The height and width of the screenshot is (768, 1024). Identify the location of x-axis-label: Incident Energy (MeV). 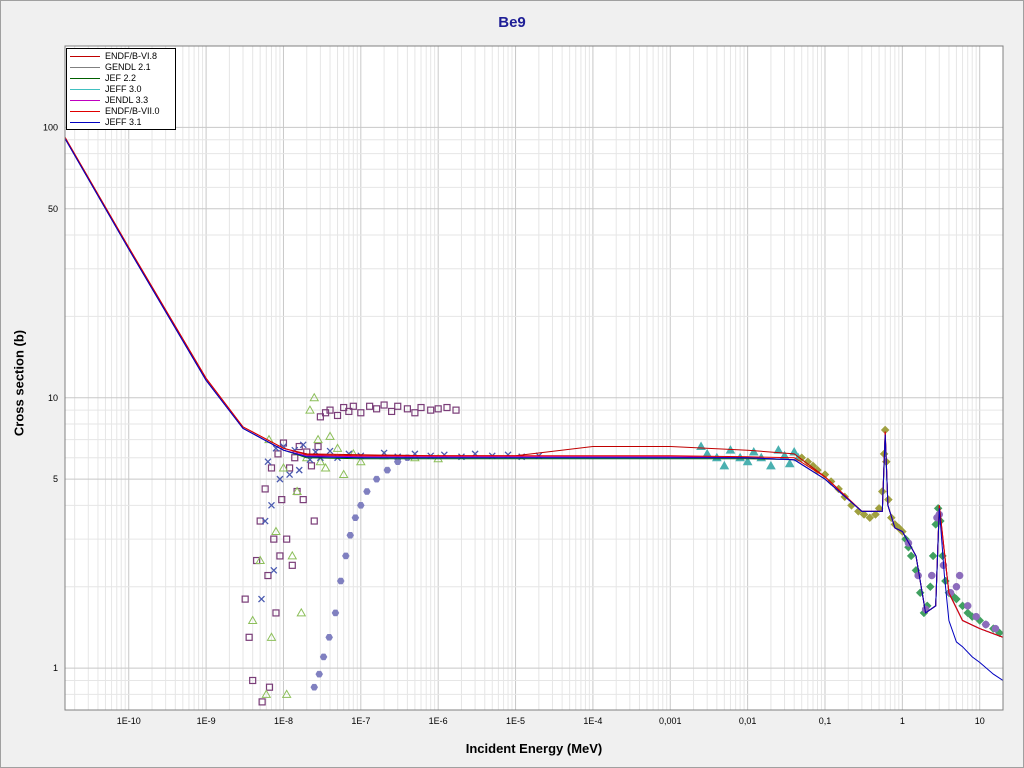
(534, 748).